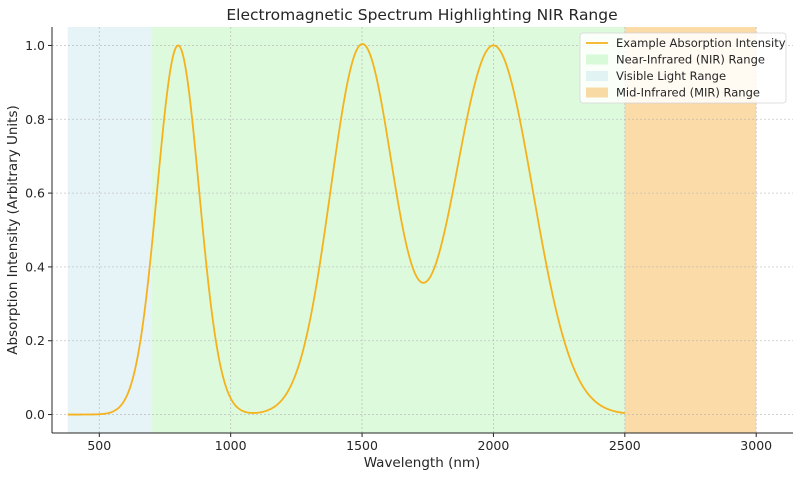  What do you see at coordinates (429, 443) in the screenshot?
I see `x-ticks: 500 1000 1500 2000 2500 3000` at bounding box center [429, 443].